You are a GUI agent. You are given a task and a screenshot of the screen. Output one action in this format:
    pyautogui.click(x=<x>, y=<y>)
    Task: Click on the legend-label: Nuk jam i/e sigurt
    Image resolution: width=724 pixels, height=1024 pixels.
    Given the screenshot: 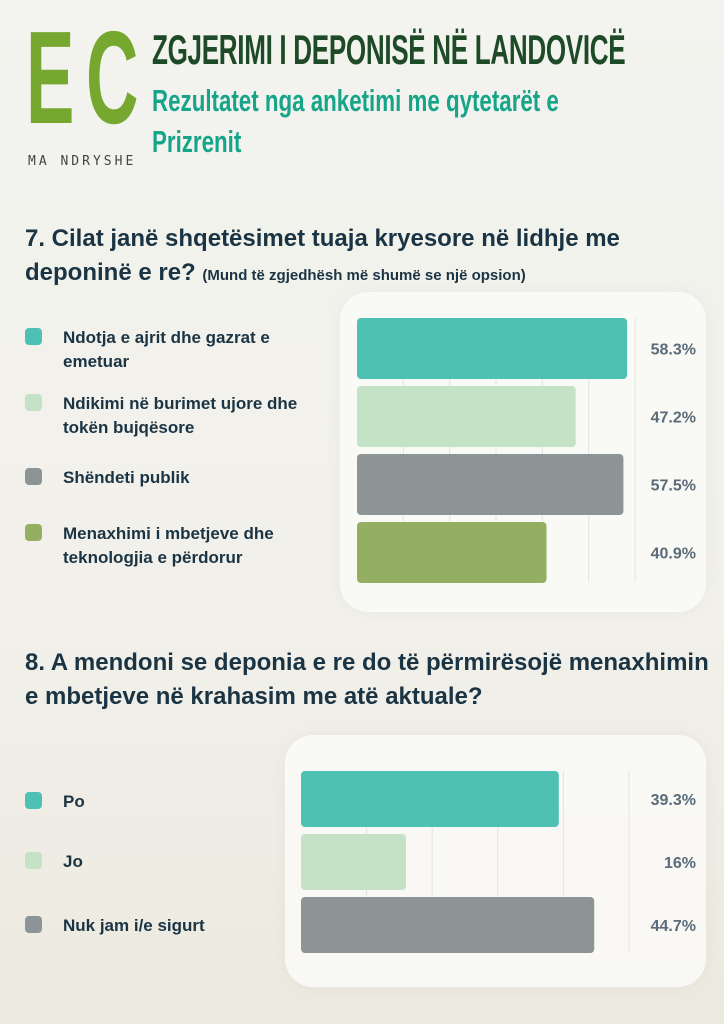 What is the action you would take?
    pyautogui.click(x=134, y=925)
    